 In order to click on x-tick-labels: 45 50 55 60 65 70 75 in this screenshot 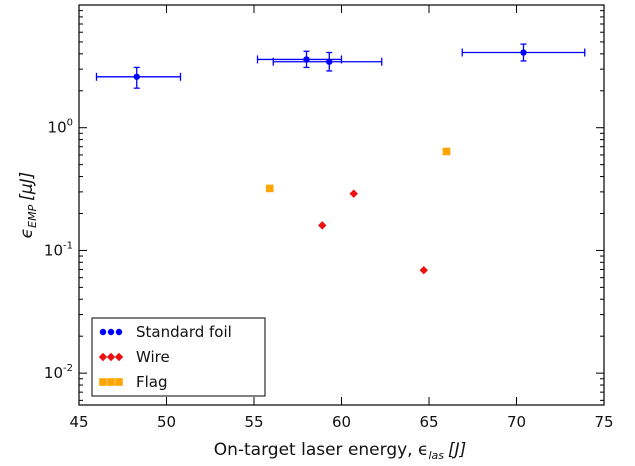, I will do `click(341, 422)`.